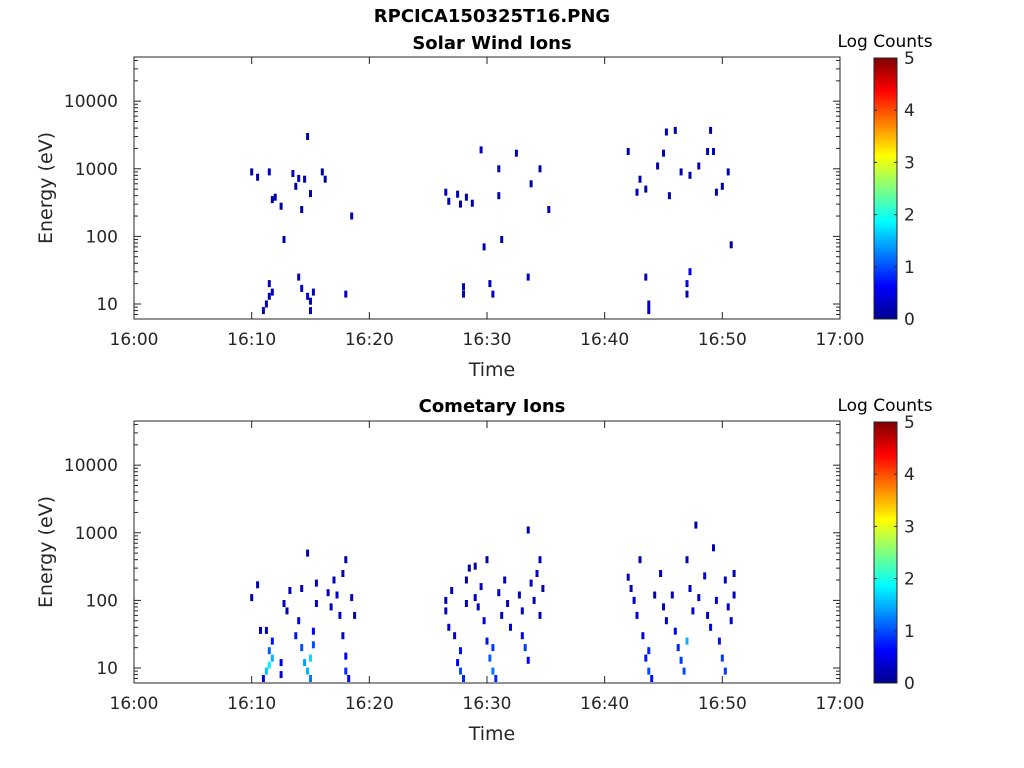 The image size is (1024, 768). Describe the element at coordinates (885, 188) in the screenshot. I see `colorbar` at that location.